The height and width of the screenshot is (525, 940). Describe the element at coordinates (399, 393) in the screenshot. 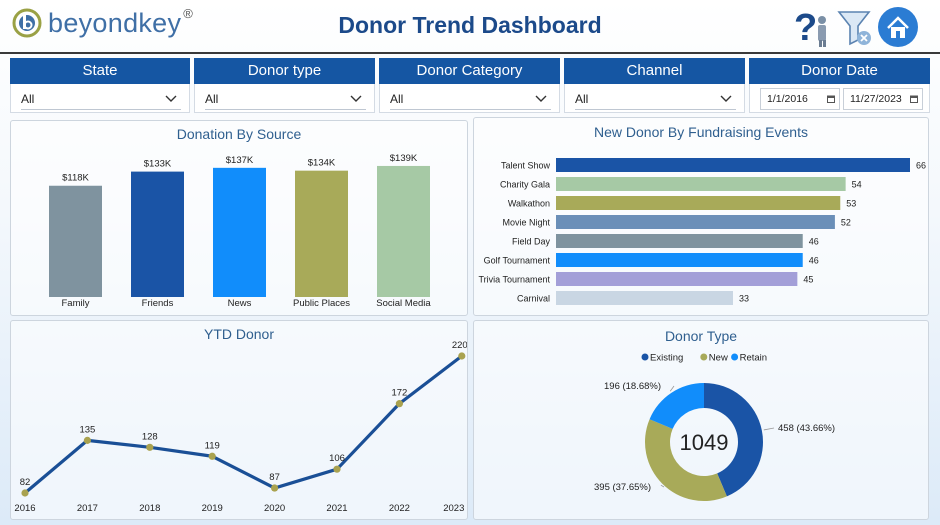

I see `point-data-label: 172` at that location.